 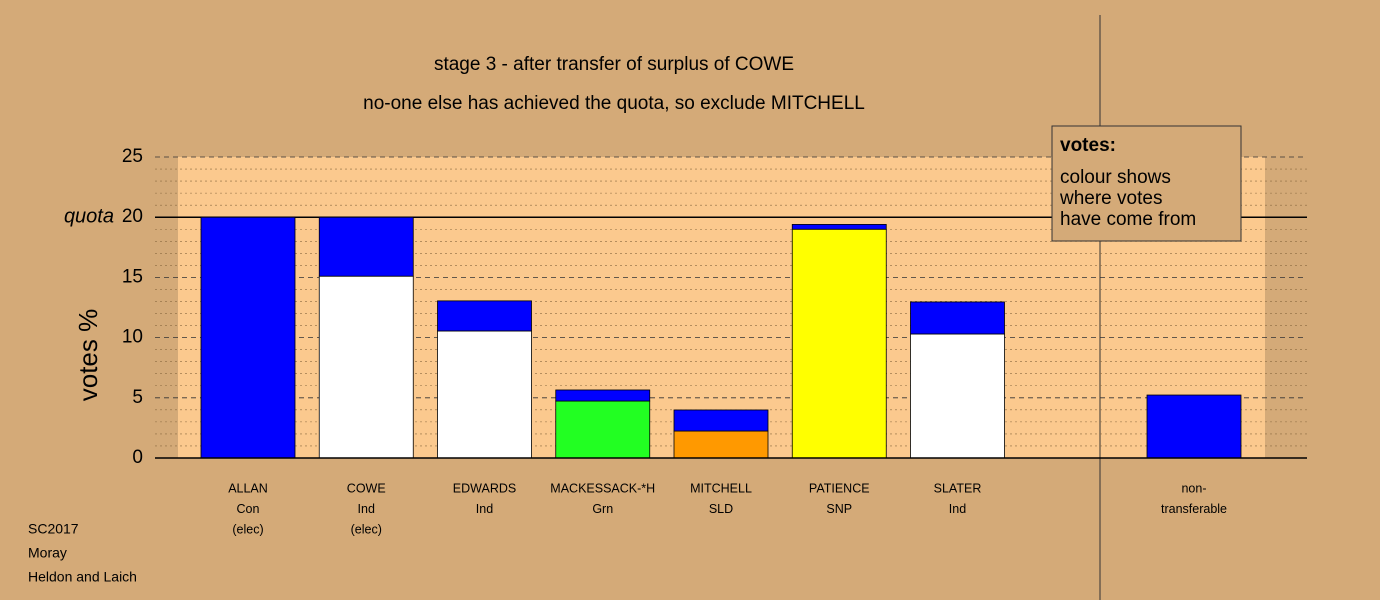 What do you see at coordinates (1115, 177) in the screenshot?
I see `legend-line: colour shows` at bounding box center [1115, 177].